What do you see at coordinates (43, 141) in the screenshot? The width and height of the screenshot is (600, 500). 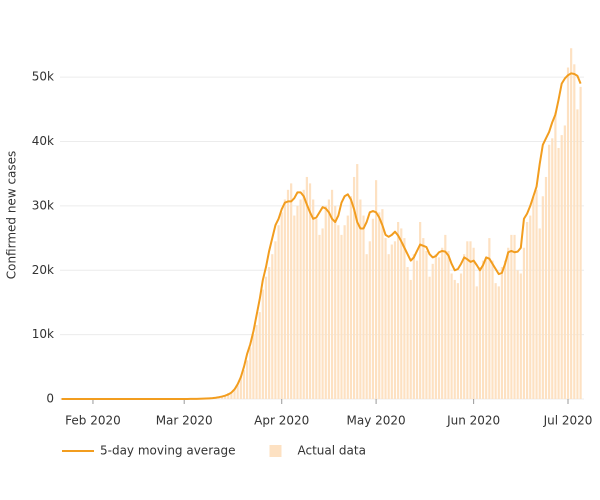 I see `y-tick-label: 40k` at bounding box center [43, 141].